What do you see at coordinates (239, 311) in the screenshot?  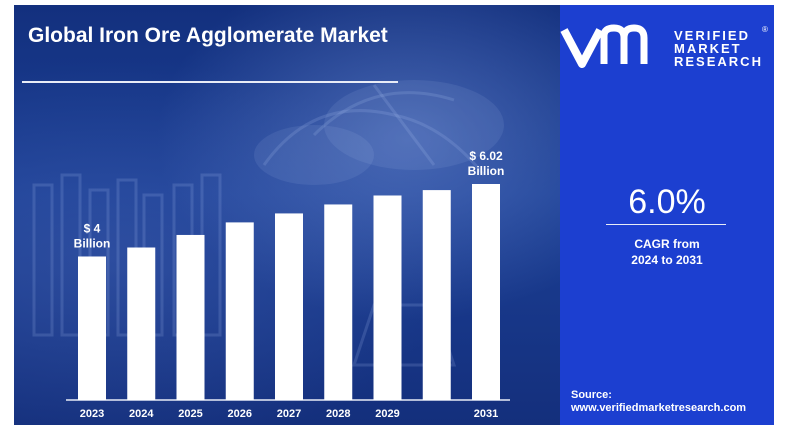 I see `bar-2026` at bounding box center [239, 311].